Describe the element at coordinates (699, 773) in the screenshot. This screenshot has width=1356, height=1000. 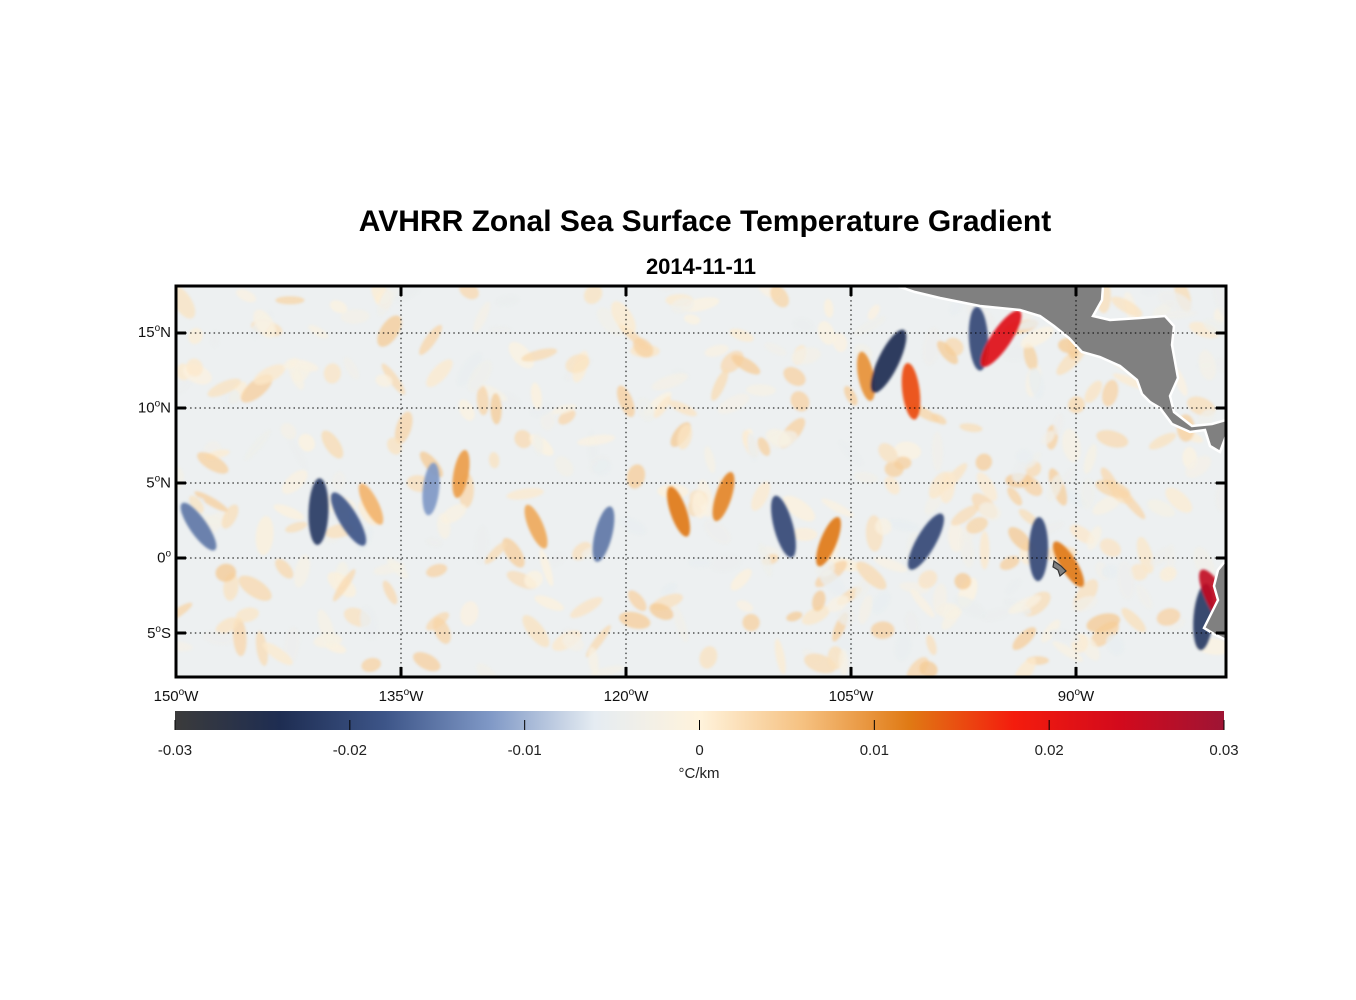
I see `colorbar-unit-label: °C/km` at that location.